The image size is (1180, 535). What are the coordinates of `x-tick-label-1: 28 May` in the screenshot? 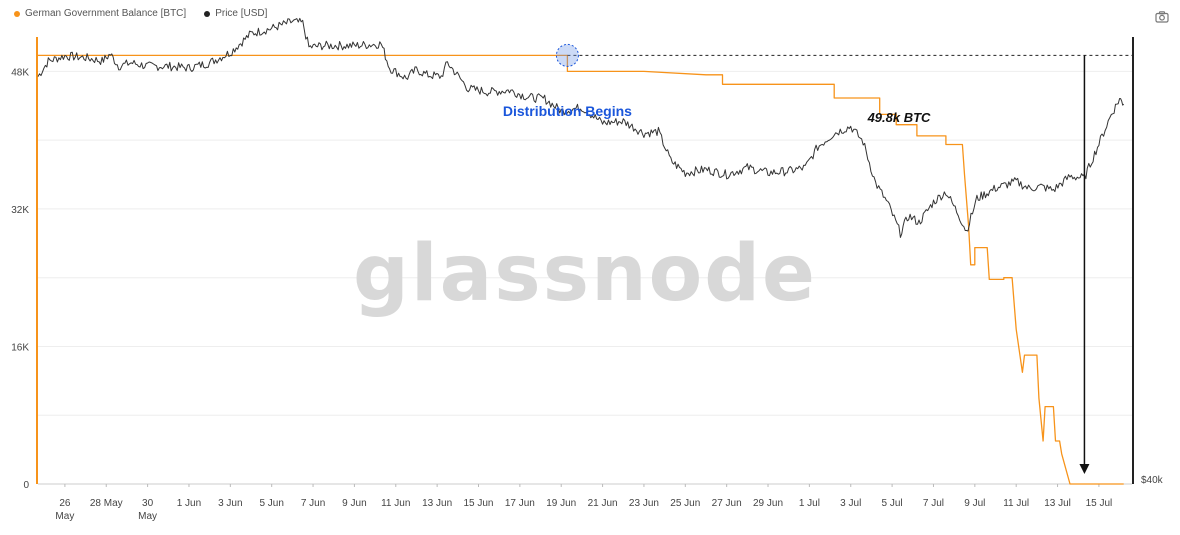 It's located at (106, 503).